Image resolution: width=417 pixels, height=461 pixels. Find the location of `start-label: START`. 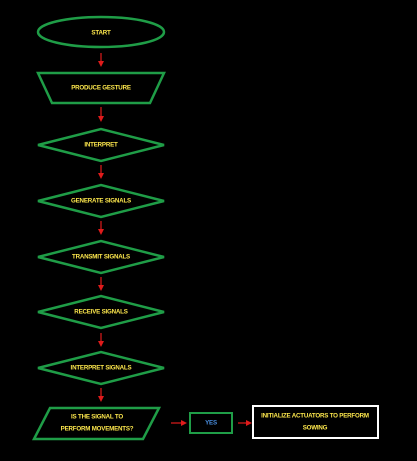

start-label: START is located at coordinates (101, 33).